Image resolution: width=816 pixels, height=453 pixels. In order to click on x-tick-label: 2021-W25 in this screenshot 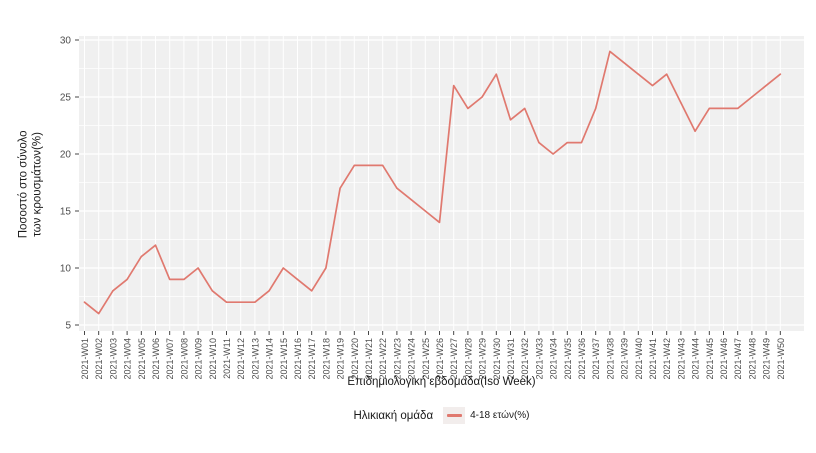, I will do `click(426, 359)`.